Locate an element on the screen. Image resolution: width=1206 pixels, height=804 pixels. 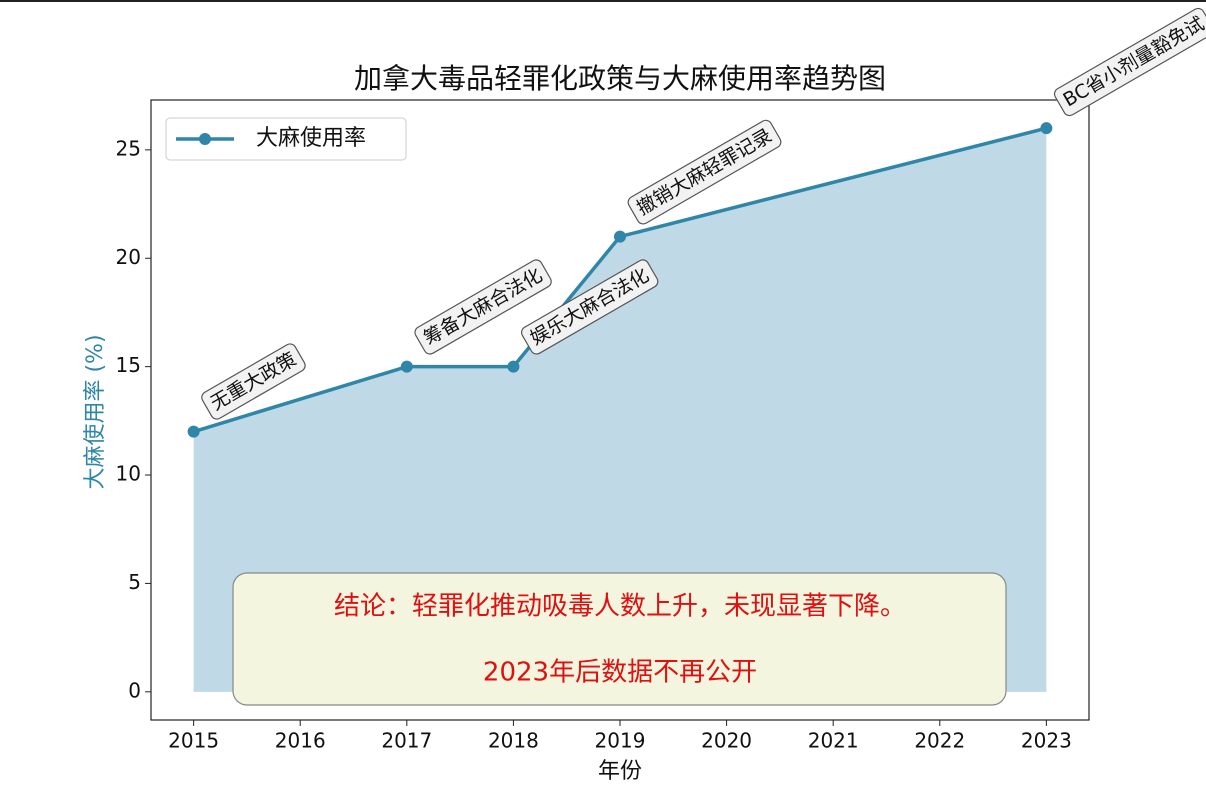
y-tick-label: 5 is located at coordinates (134, 582).